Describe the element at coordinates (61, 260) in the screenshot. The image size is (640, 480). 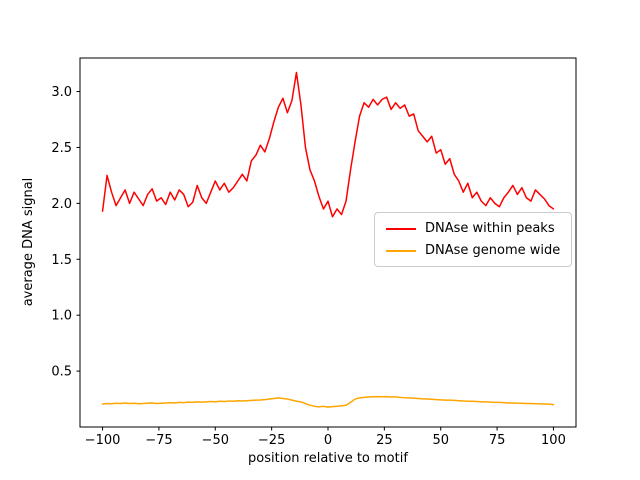
I see `y-tick-label: 1.5` at that location.